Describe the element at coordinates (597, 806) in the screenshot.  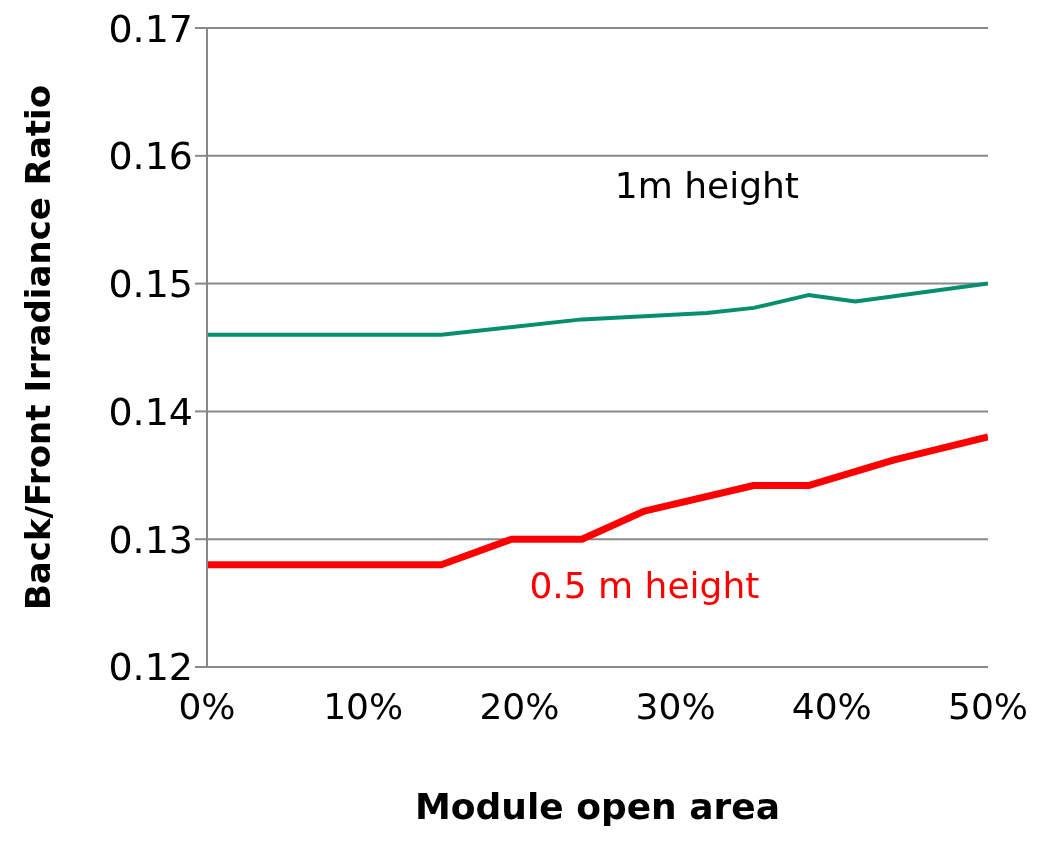
I see `x-axis-title: Module open area` at that location.